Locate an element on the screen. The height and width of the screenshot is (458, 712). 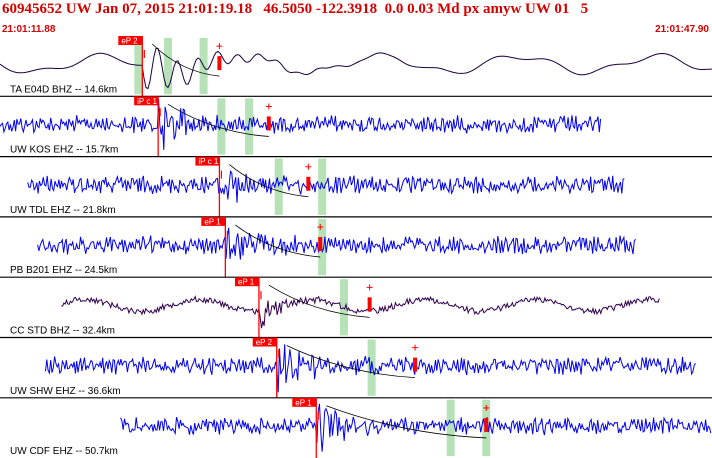
trace-2: iP c 1 UW TDL EHZ -- 21.8km is located at coordinates (356, 187).